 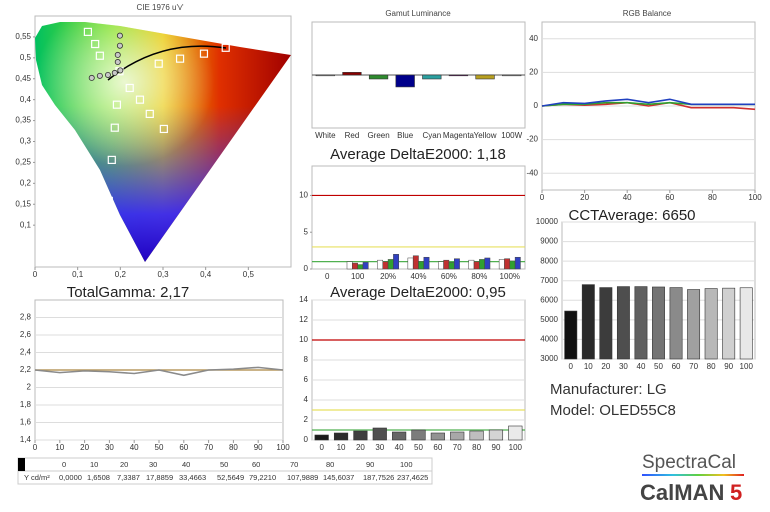 I want to click on table-header-cell: 90, so click(x=370, y=464).